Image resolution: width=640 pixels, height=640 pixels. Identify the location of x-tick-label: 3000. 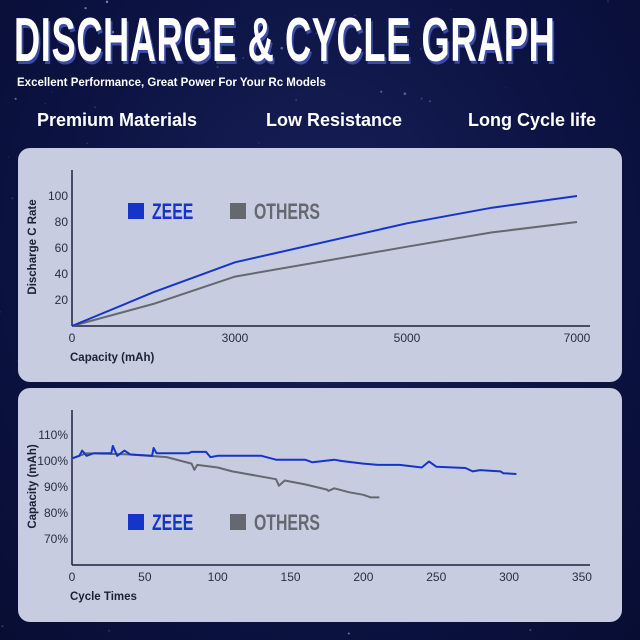
(235, 338).